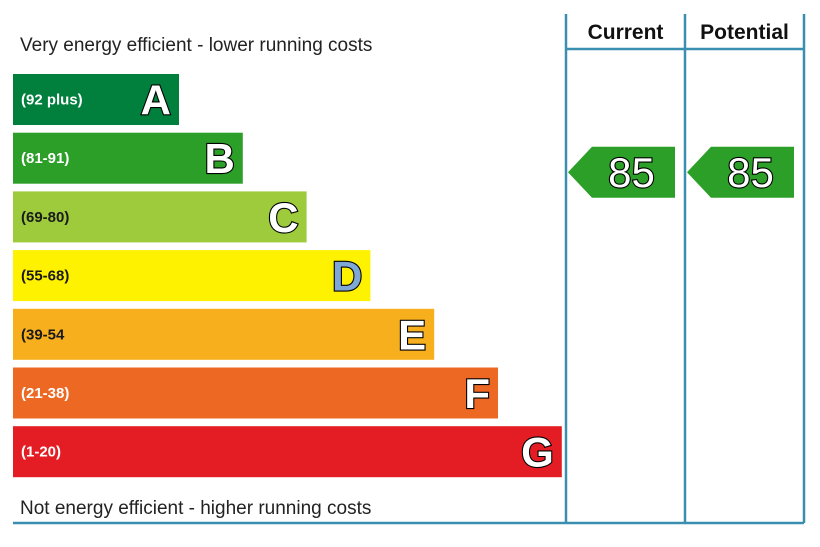 The height and width of the screenshot is (547, 820). I want to click on band-range-label: (39-54, so click(43, 334).